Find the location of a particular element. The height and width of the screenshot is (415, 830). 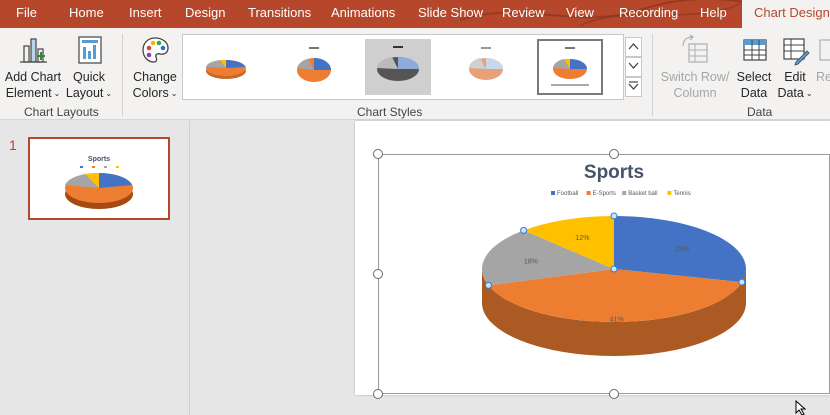

tab-slide-show: Slide Show is located at coordinates (451, 12).